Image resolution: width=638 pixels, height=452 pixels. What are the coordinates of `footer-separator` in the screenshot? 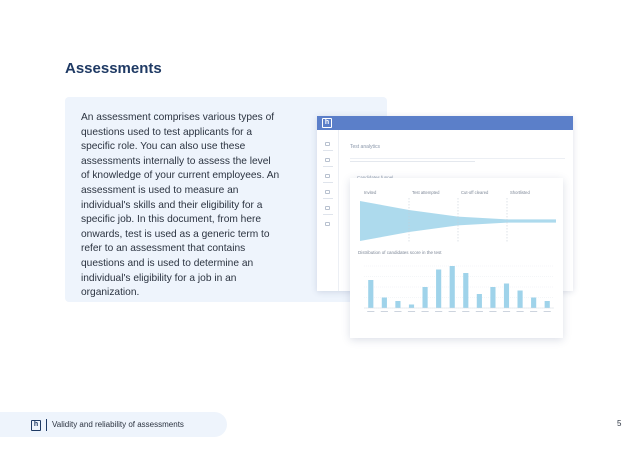 It's located at (46, 425).